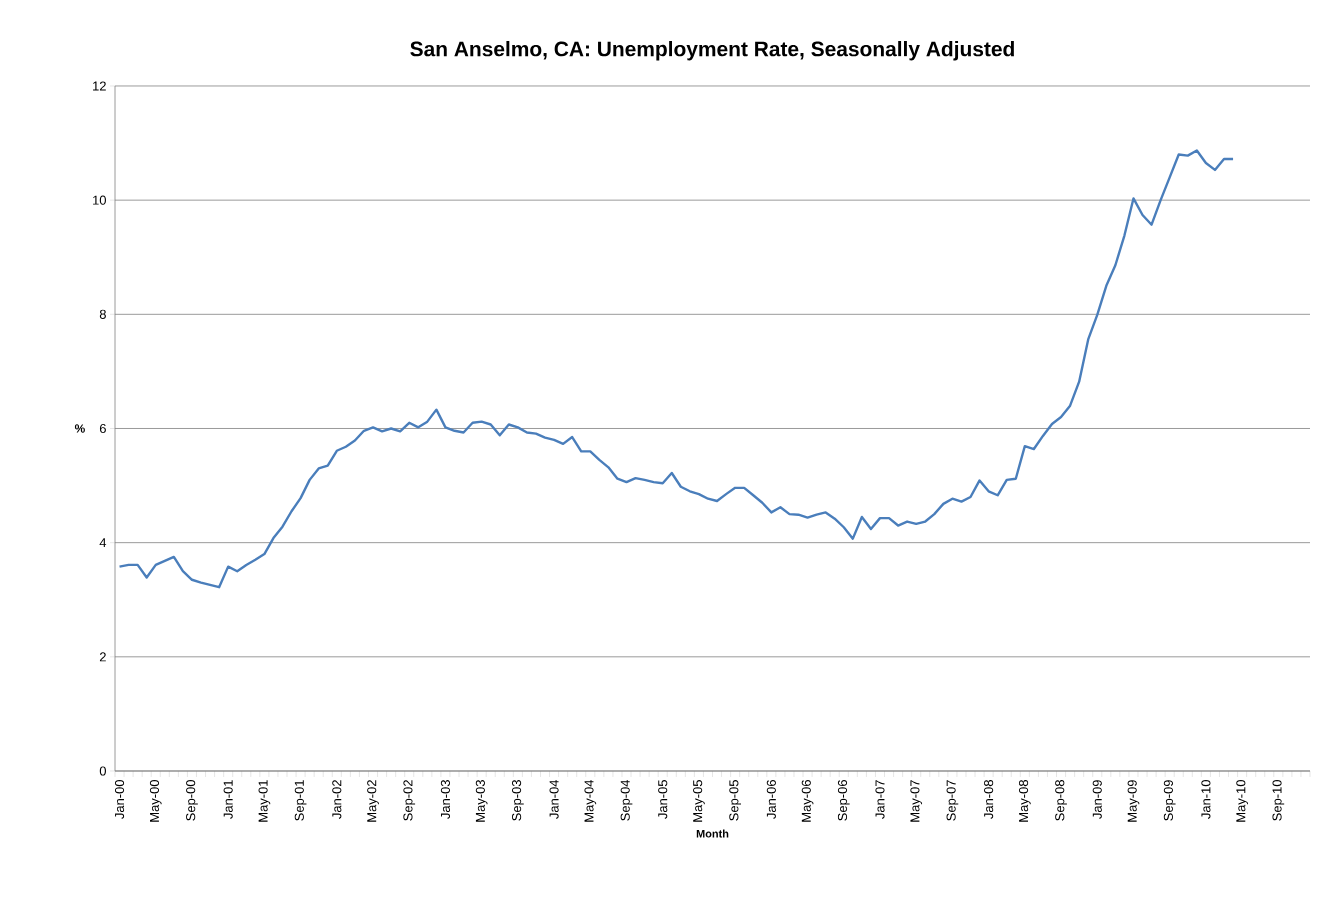 The image size is (1343, 917). What do you see at coordinates (79, 428) in the screenshot?
I see `y-axis-title: %` at bounding box center [79, 428].